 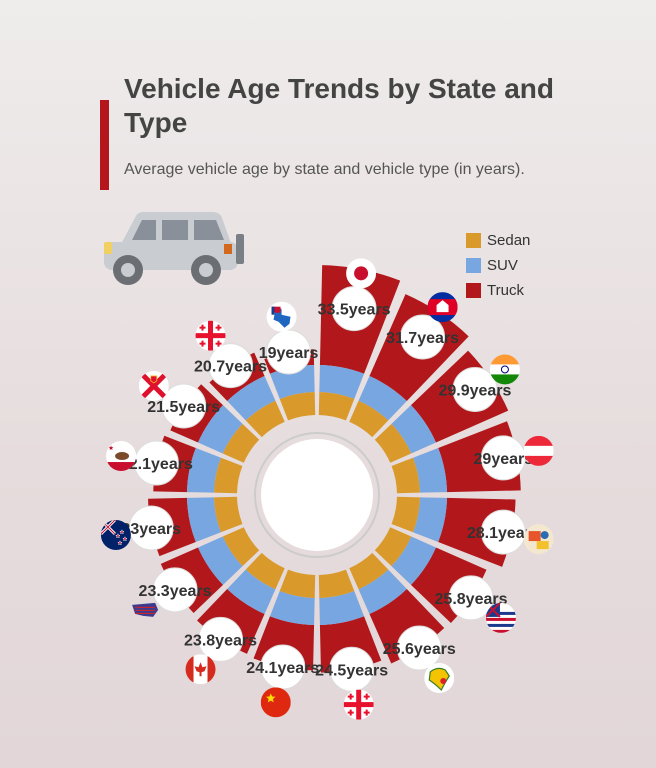 I want to click on data-label: 28.1years, so click(x=503, y=533).